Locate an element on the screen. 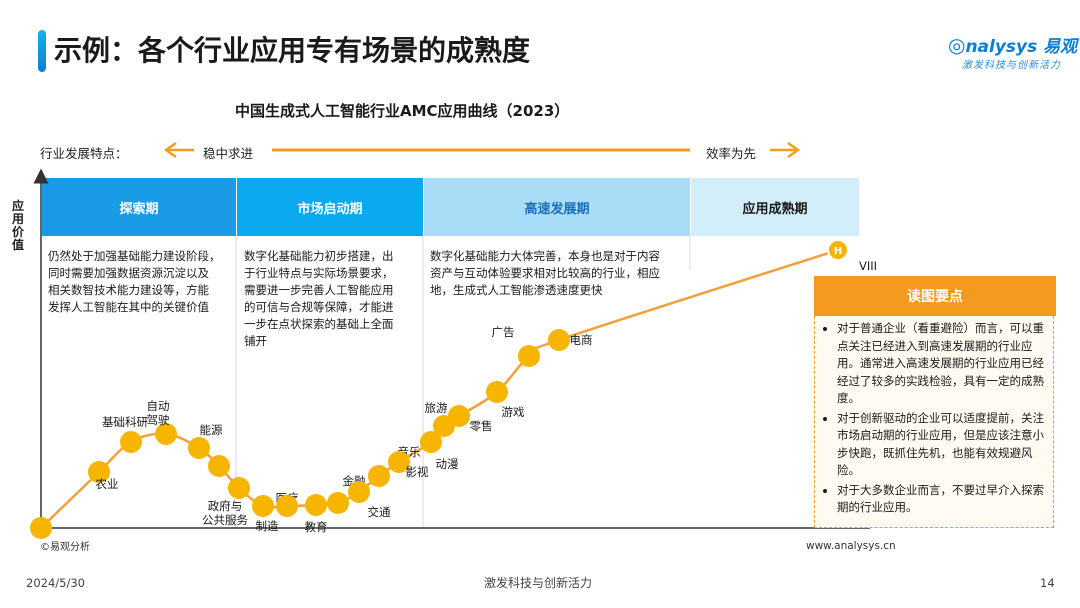  data-point-label: 医疗 is located at coordinates (287, 498).